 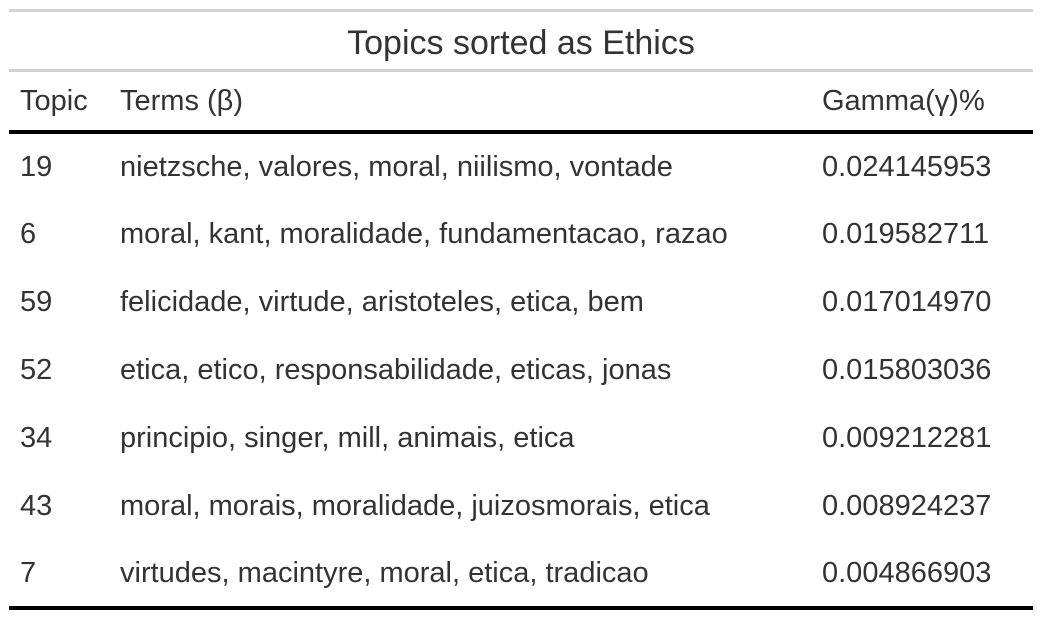 I want to click on topic-cell: 7, so click(x=59, y=575).